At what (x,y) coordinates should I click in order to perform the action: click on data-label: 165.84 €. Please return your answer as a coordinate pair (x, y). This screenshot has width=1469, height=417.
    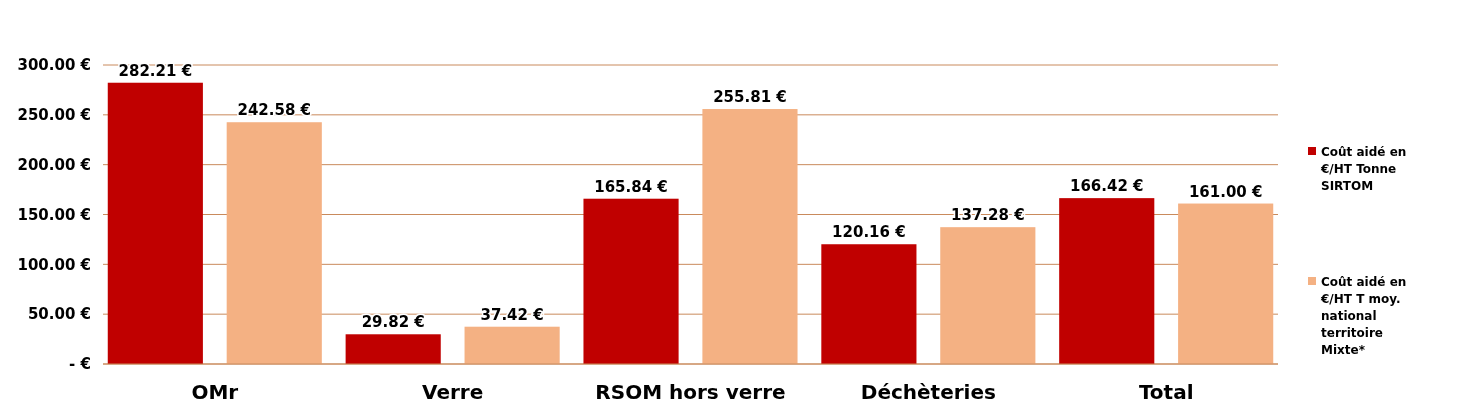
    Looking at the image, I should click on (631, 186).